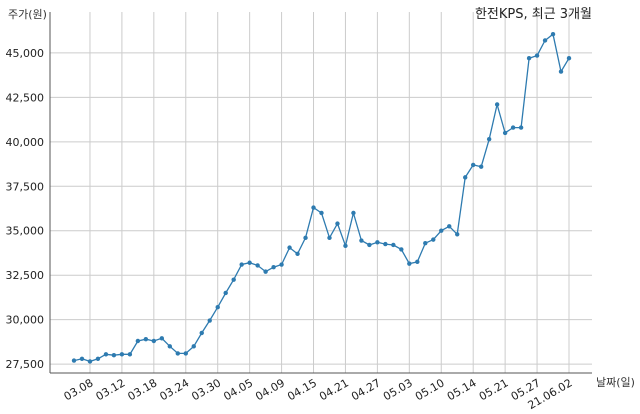  I want to click on x-tick-label: 03.24, so click(174, 389).